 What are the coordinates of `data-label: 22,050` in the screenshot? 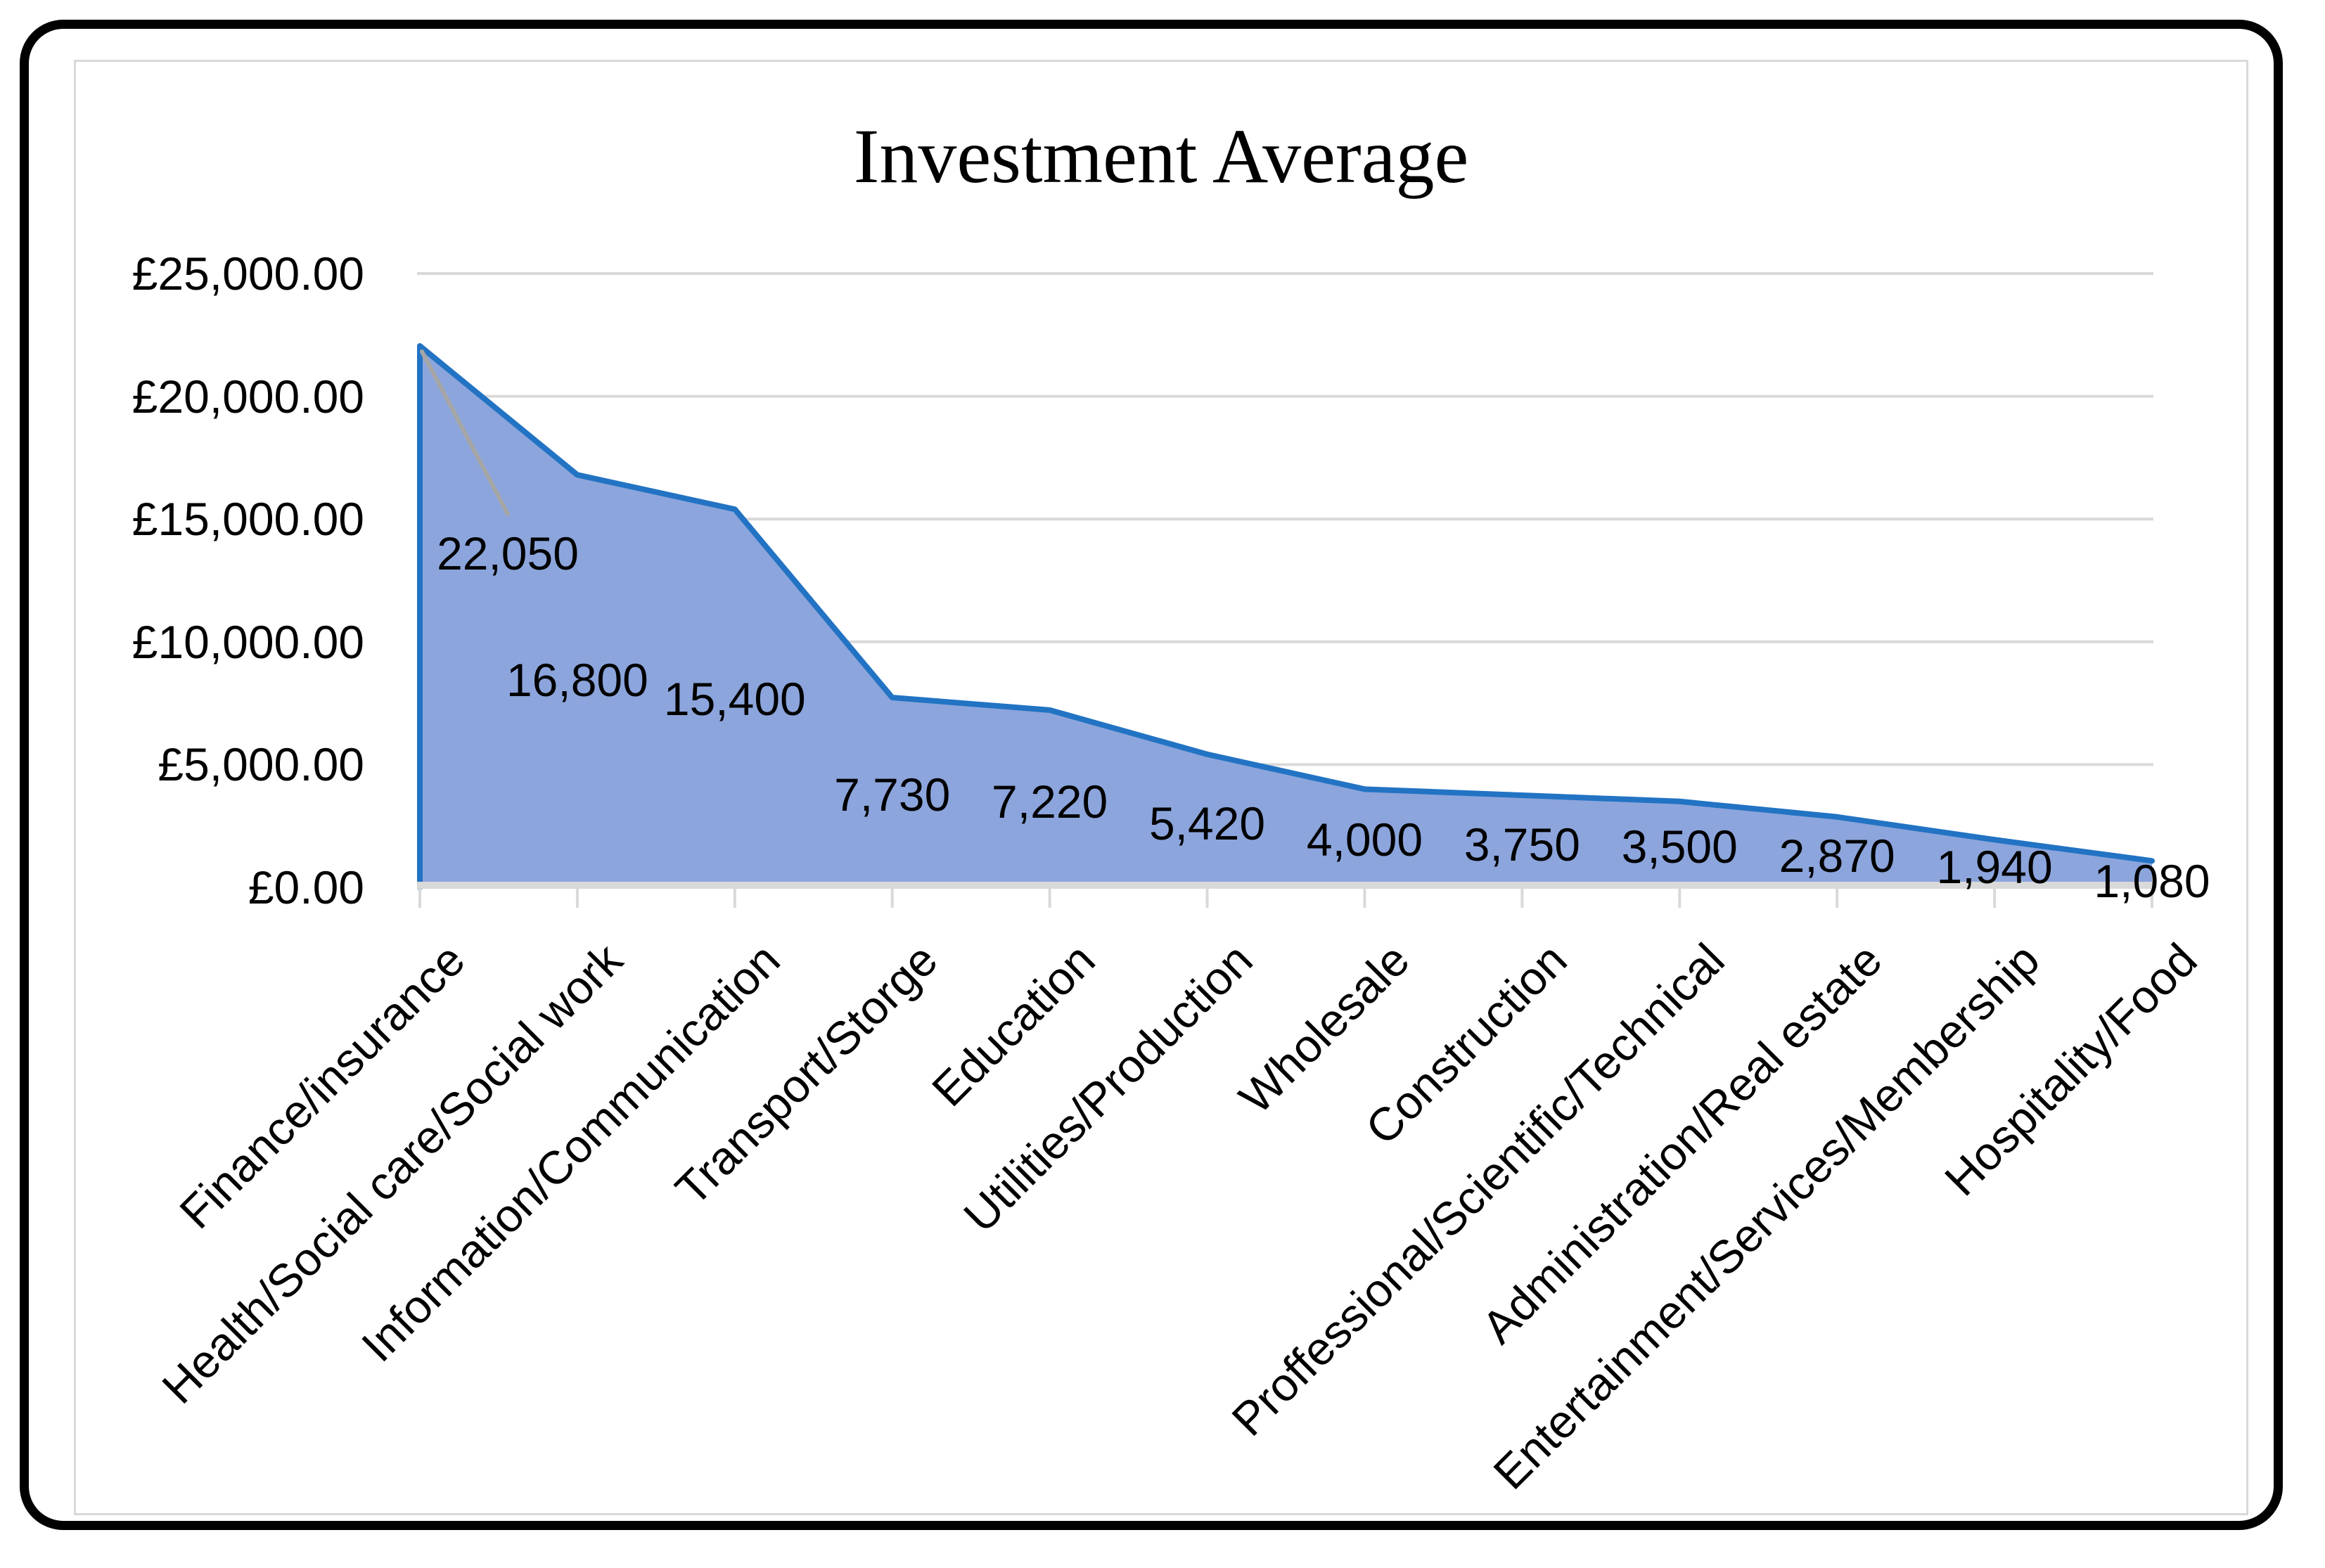 It's located at (508, 553).